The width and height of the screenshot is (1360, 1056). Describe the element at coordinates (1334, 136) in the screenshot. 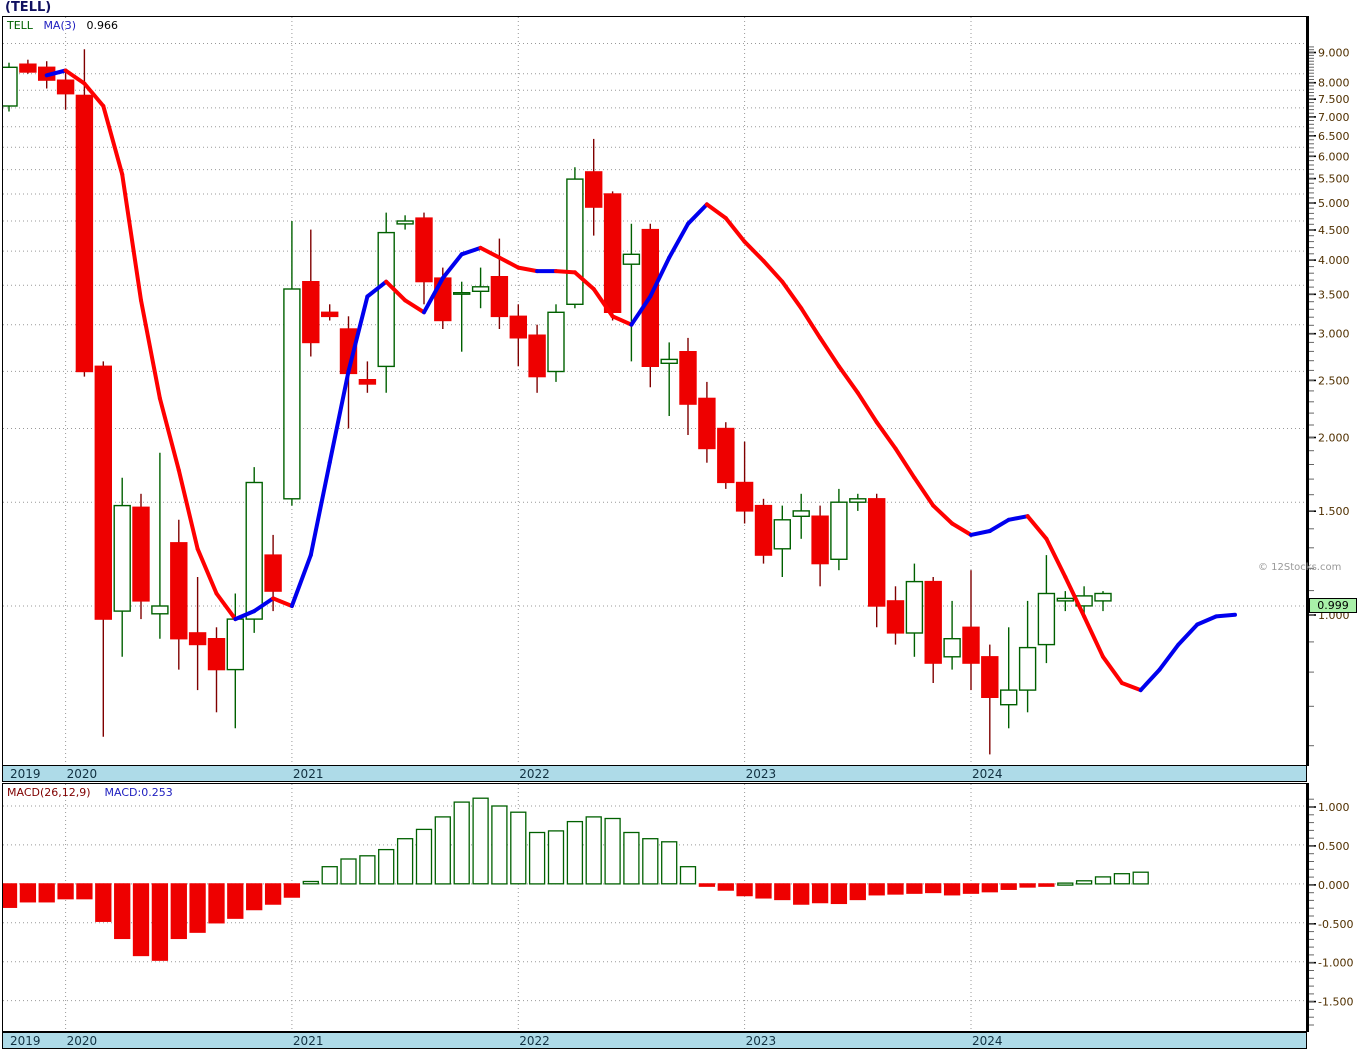

I see `svg-text: 6.500` at that location.